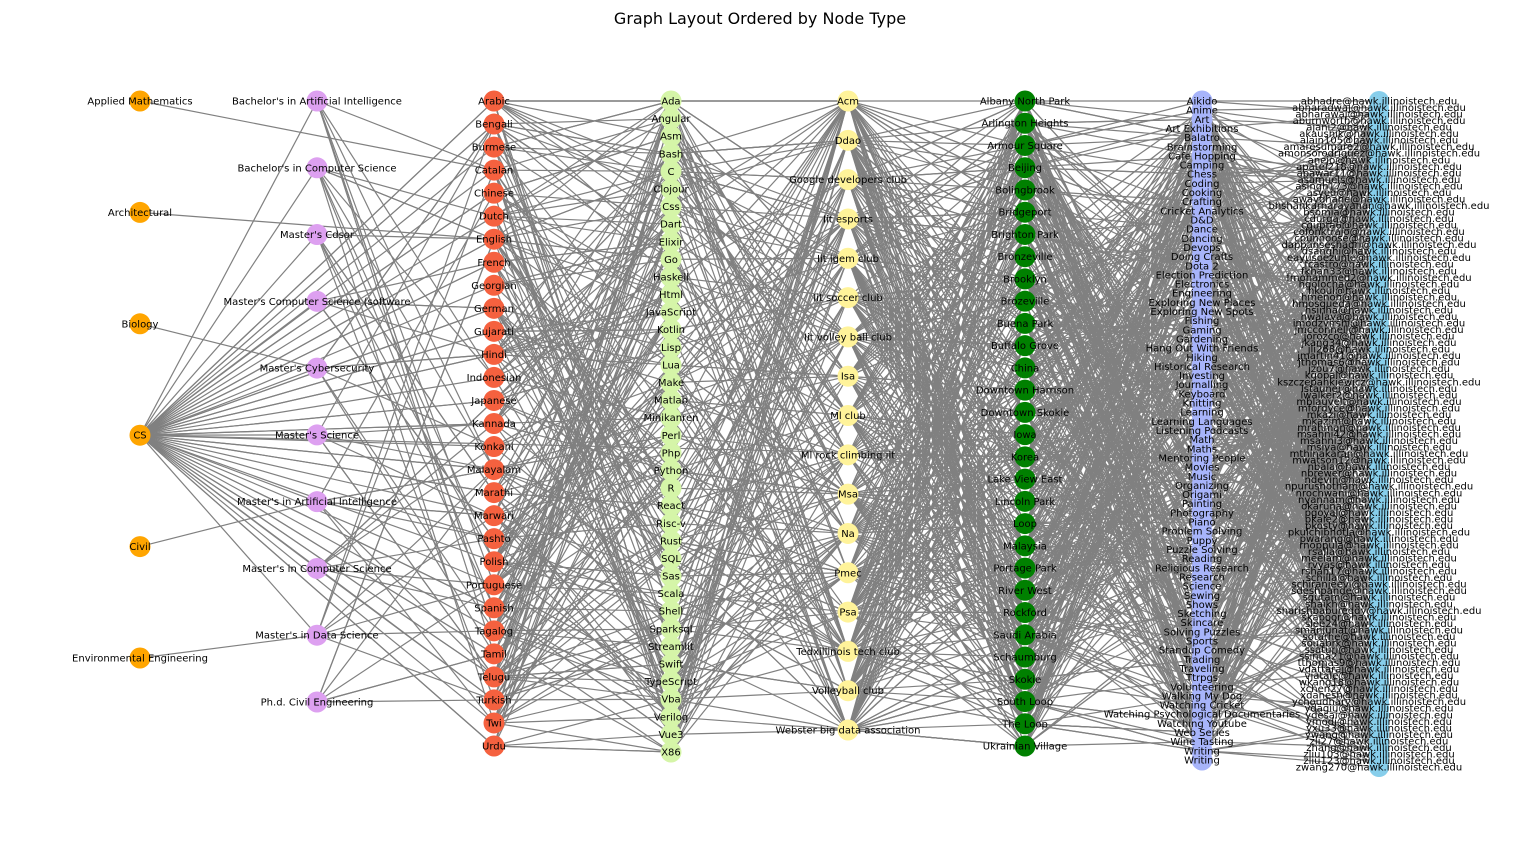  Describe the element at coordinates (1202, 138) in the screenshot. I see `hobby-label-balatro: Balatro` at that location.